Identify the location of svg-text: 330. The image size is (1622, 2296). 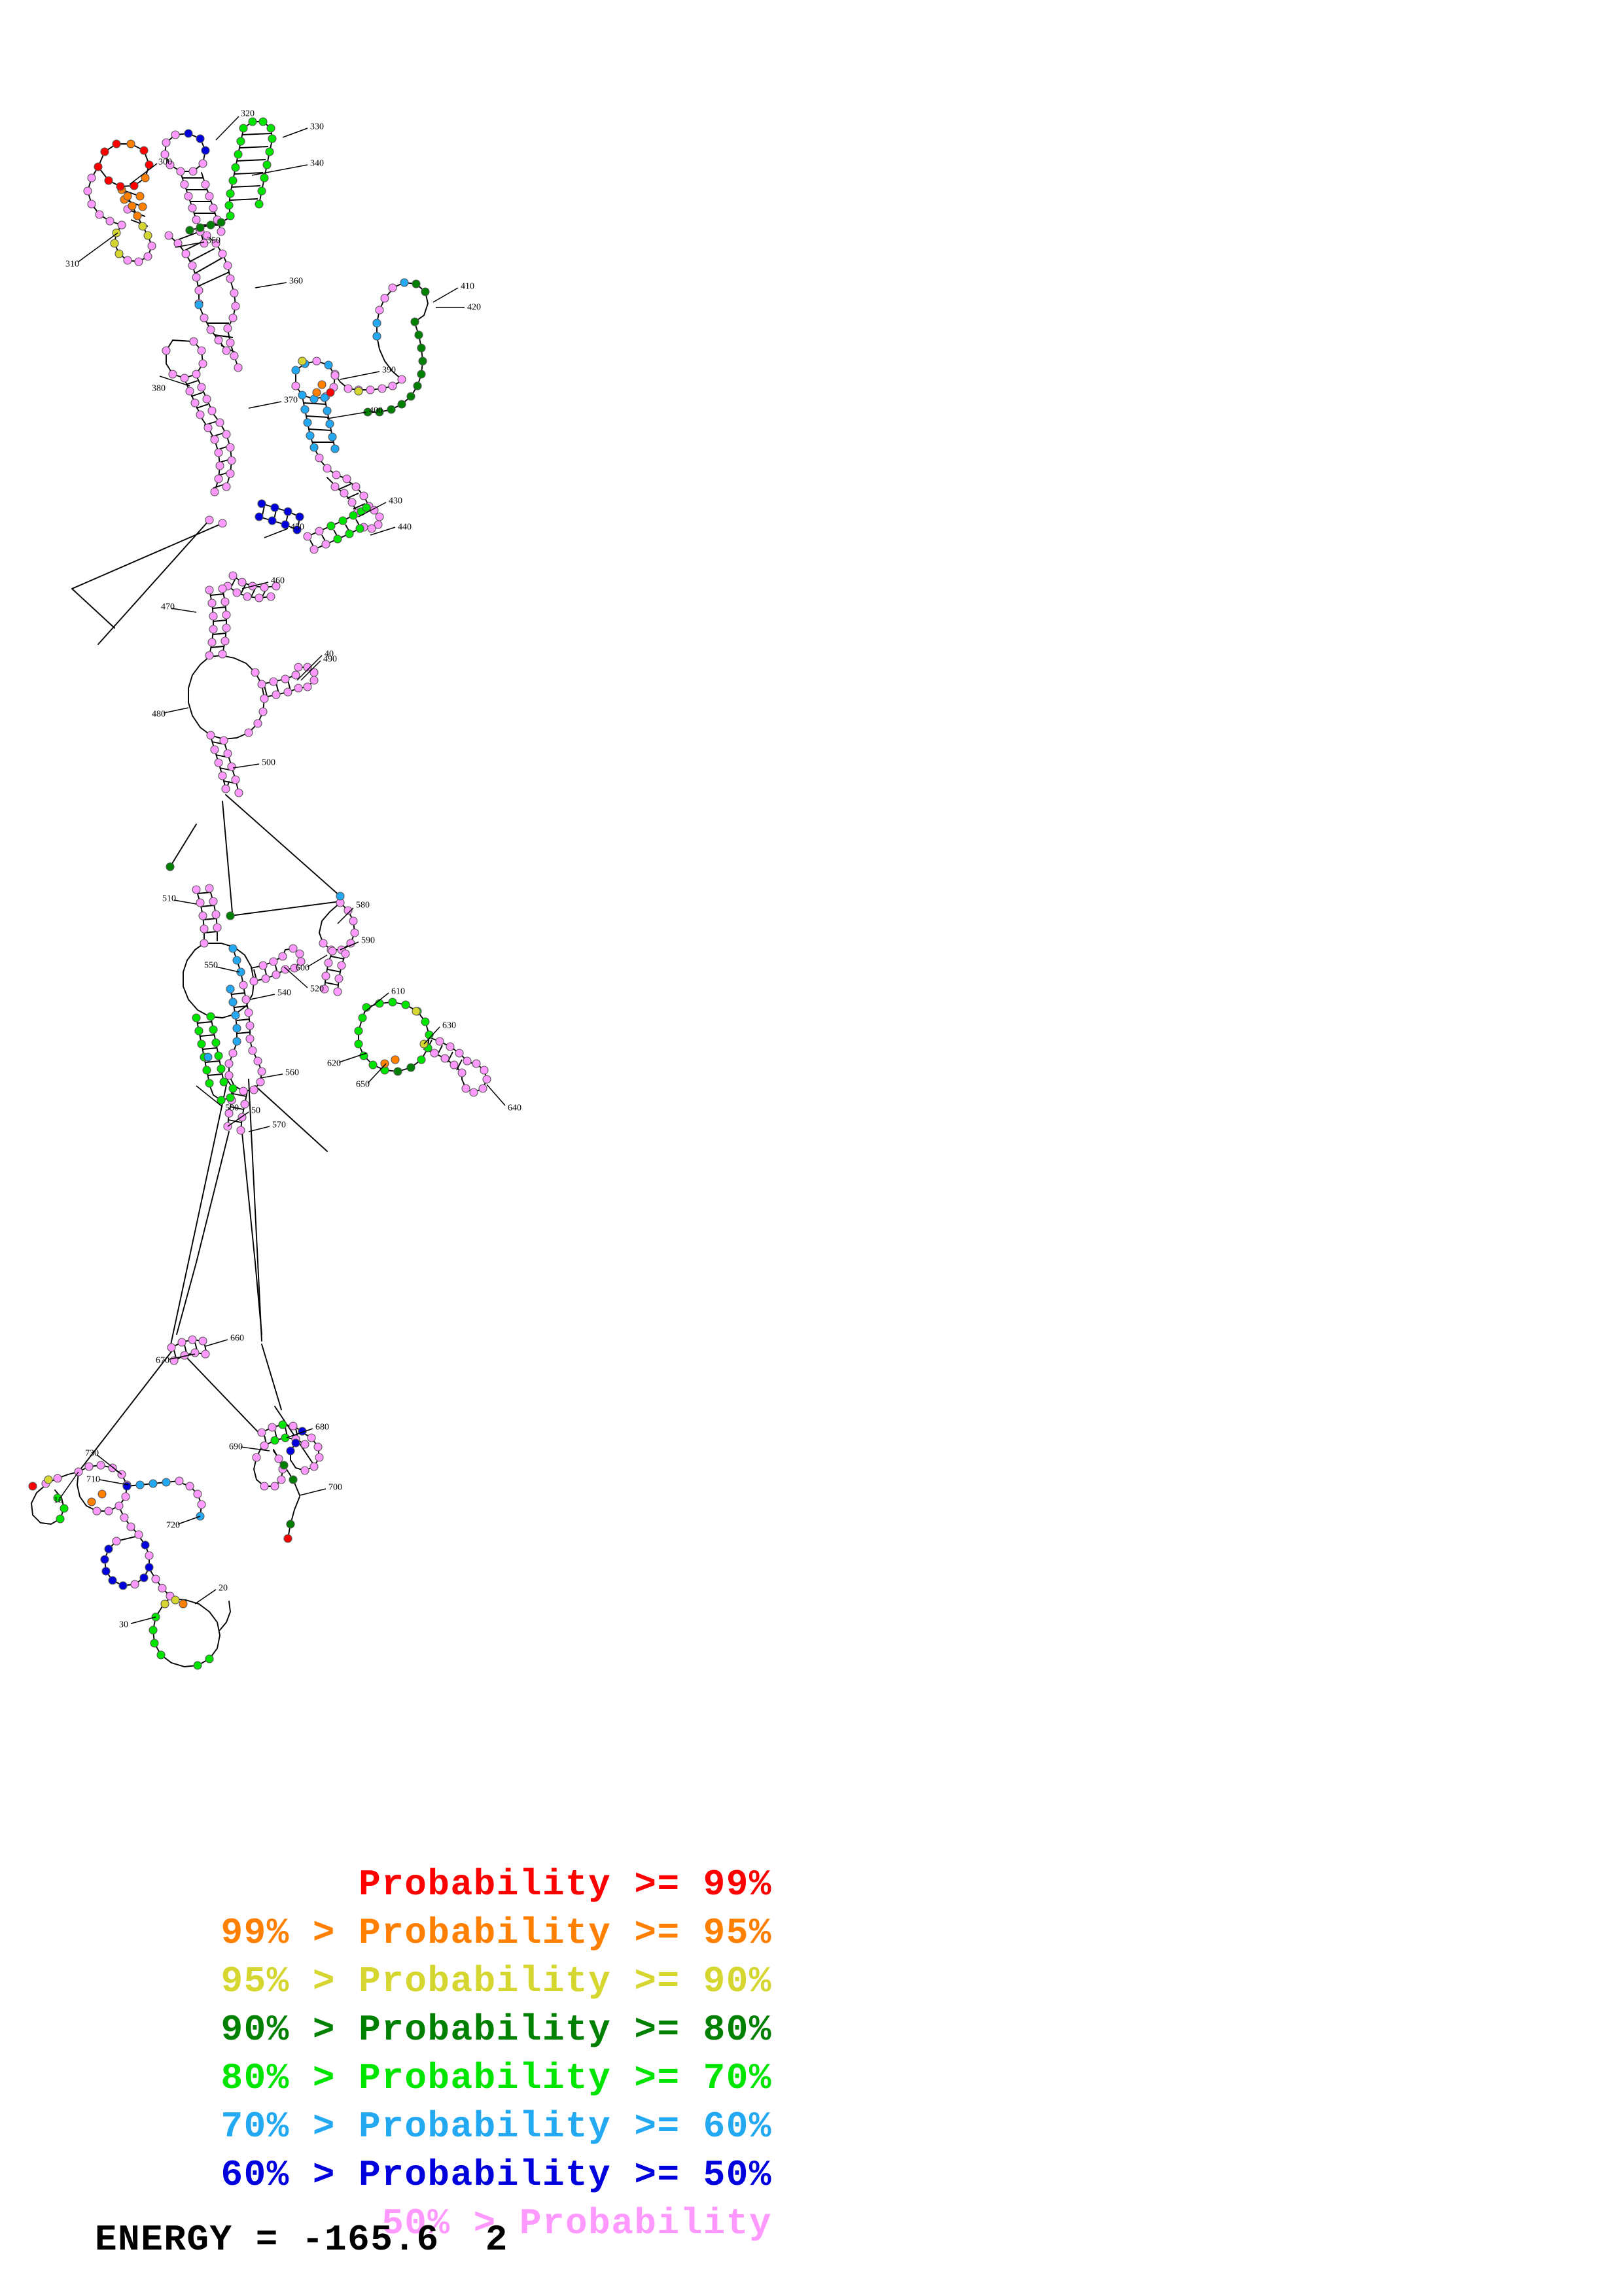
(317, 127).